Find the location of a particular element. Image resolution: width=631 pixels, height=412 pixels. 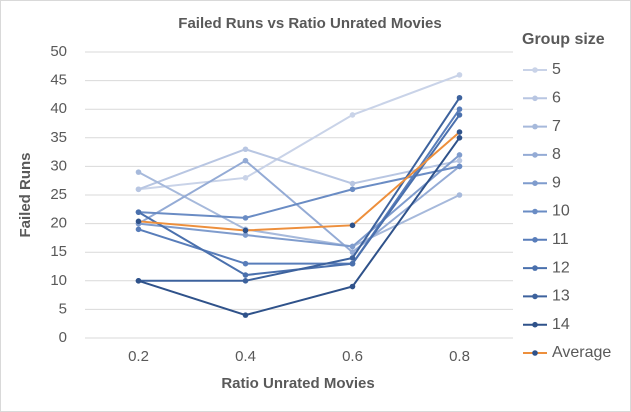

legend-label: 10 is located at coordinates (561, 211).